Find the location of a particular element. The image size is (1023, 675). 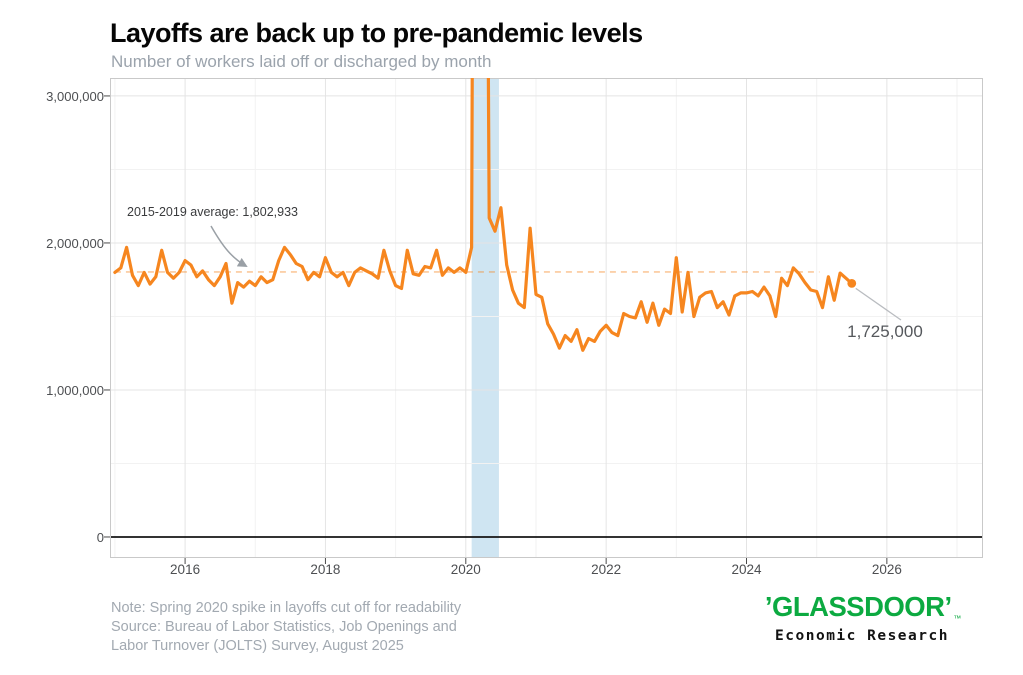

y-tick-label: 2,000,000 is located at coordinates (75, 243).